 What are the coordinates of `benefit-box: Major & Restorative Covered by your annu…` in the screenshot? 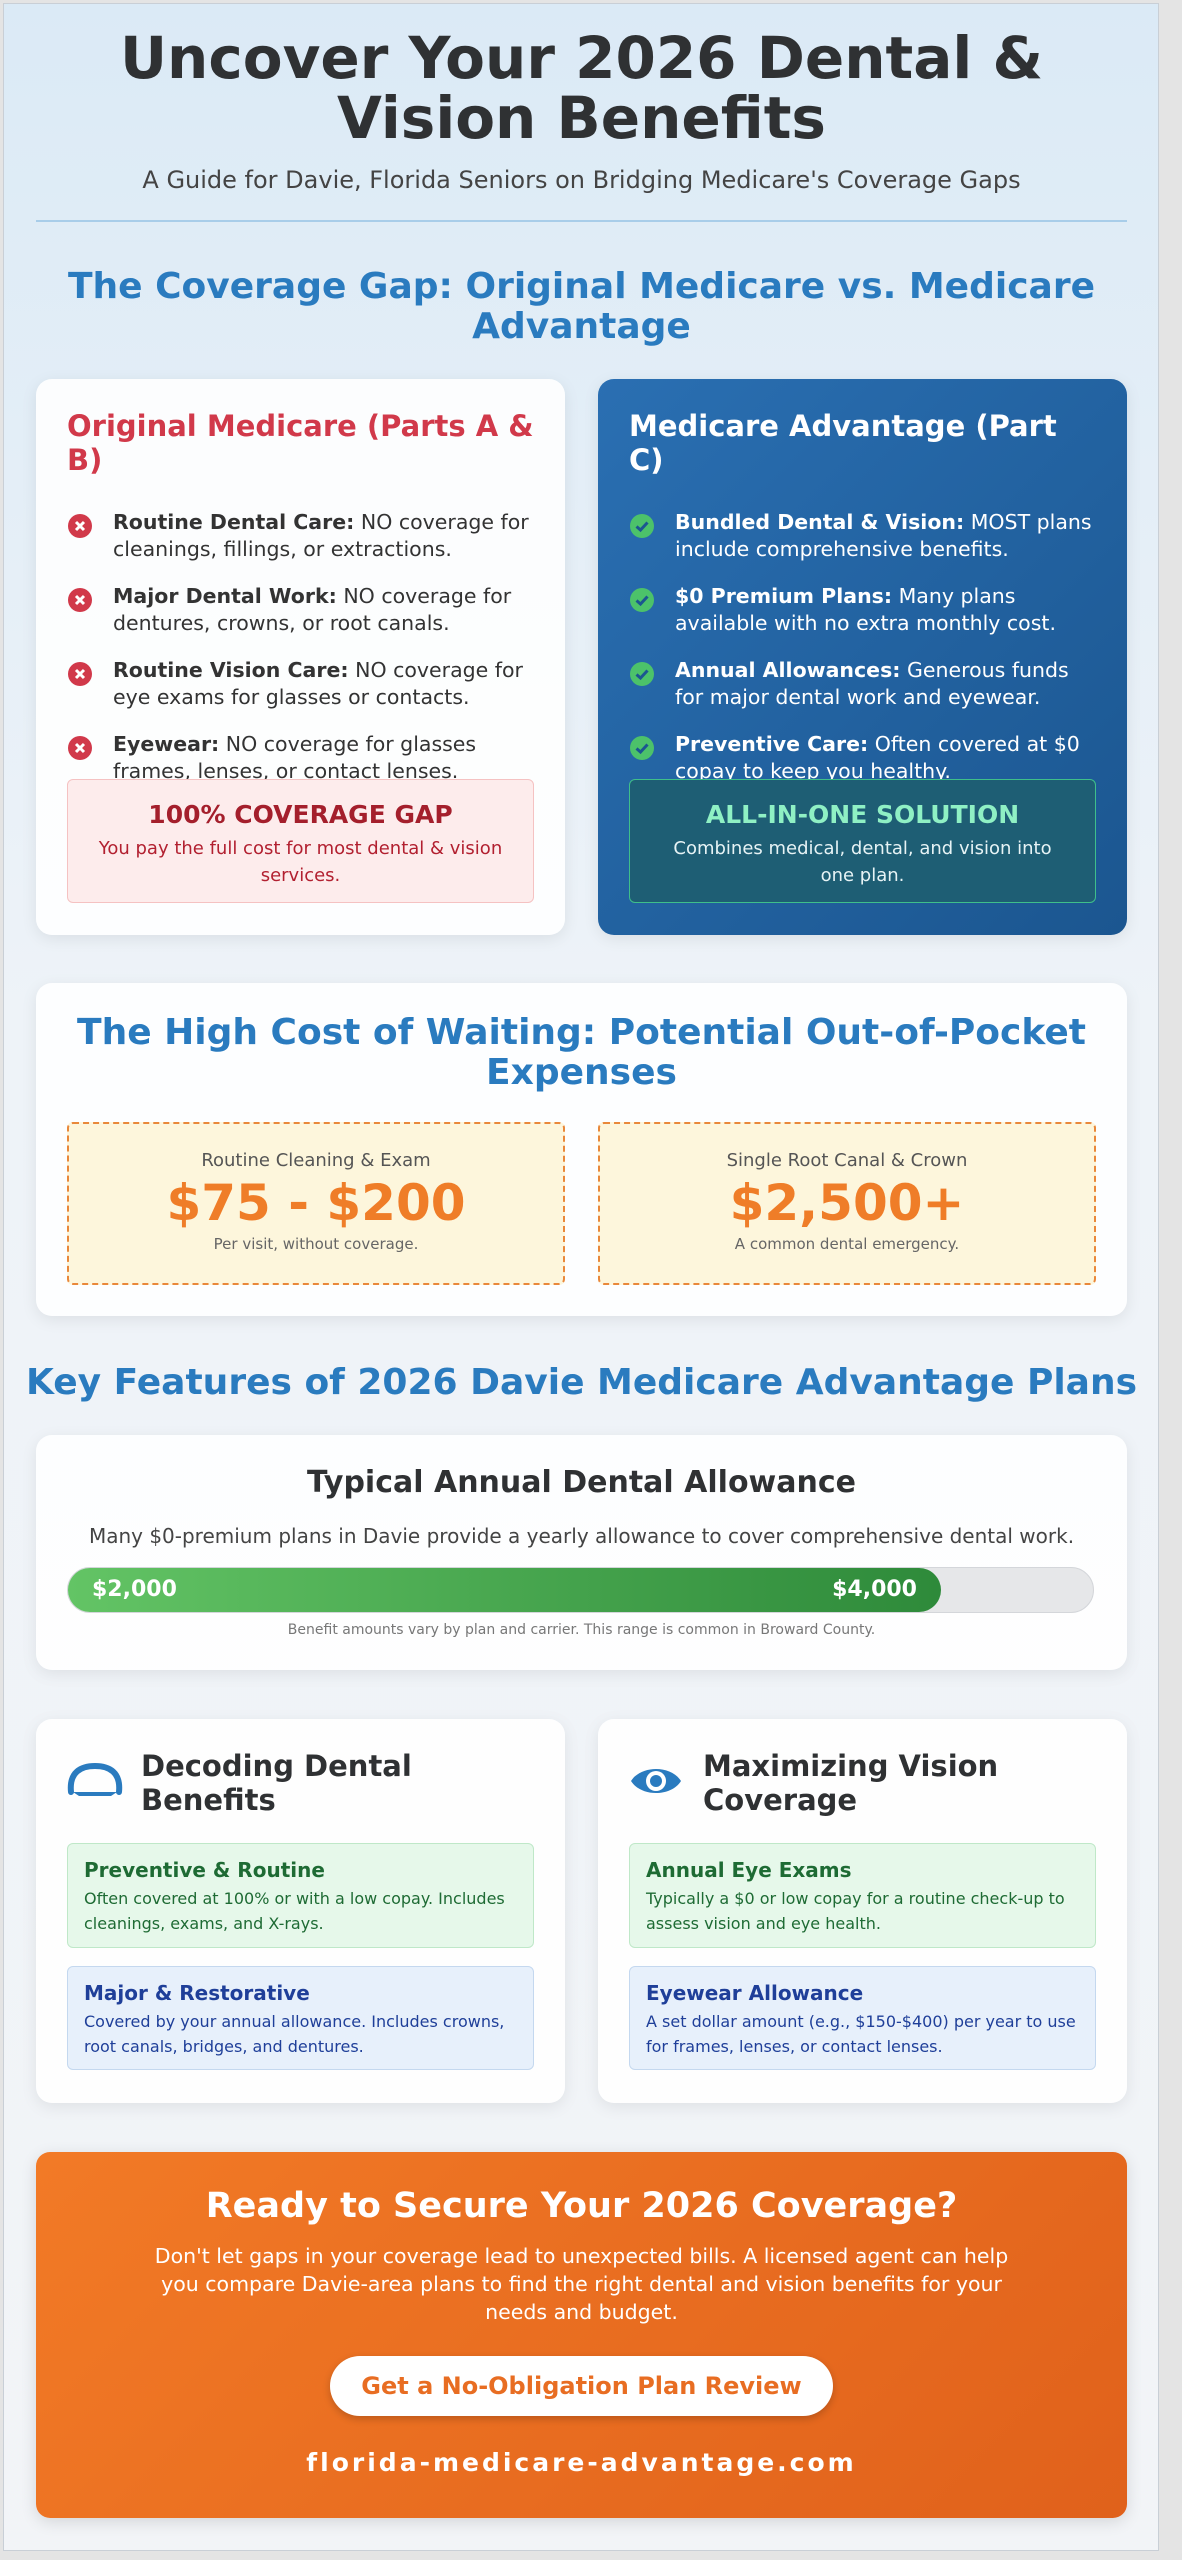 It's located at (300, 2018).